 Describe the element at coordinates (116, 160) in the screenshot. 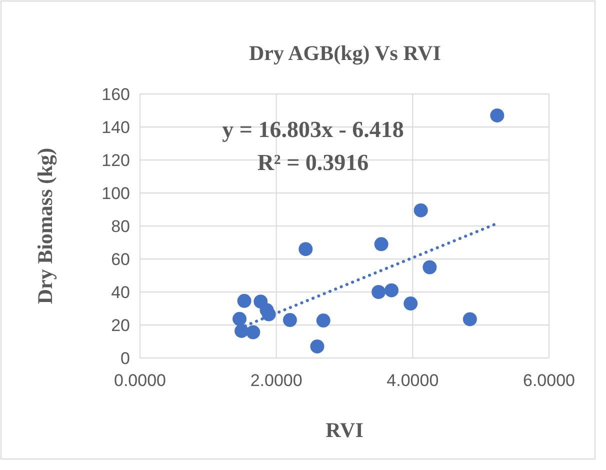

I see `y-tick-label: 120` at that location.